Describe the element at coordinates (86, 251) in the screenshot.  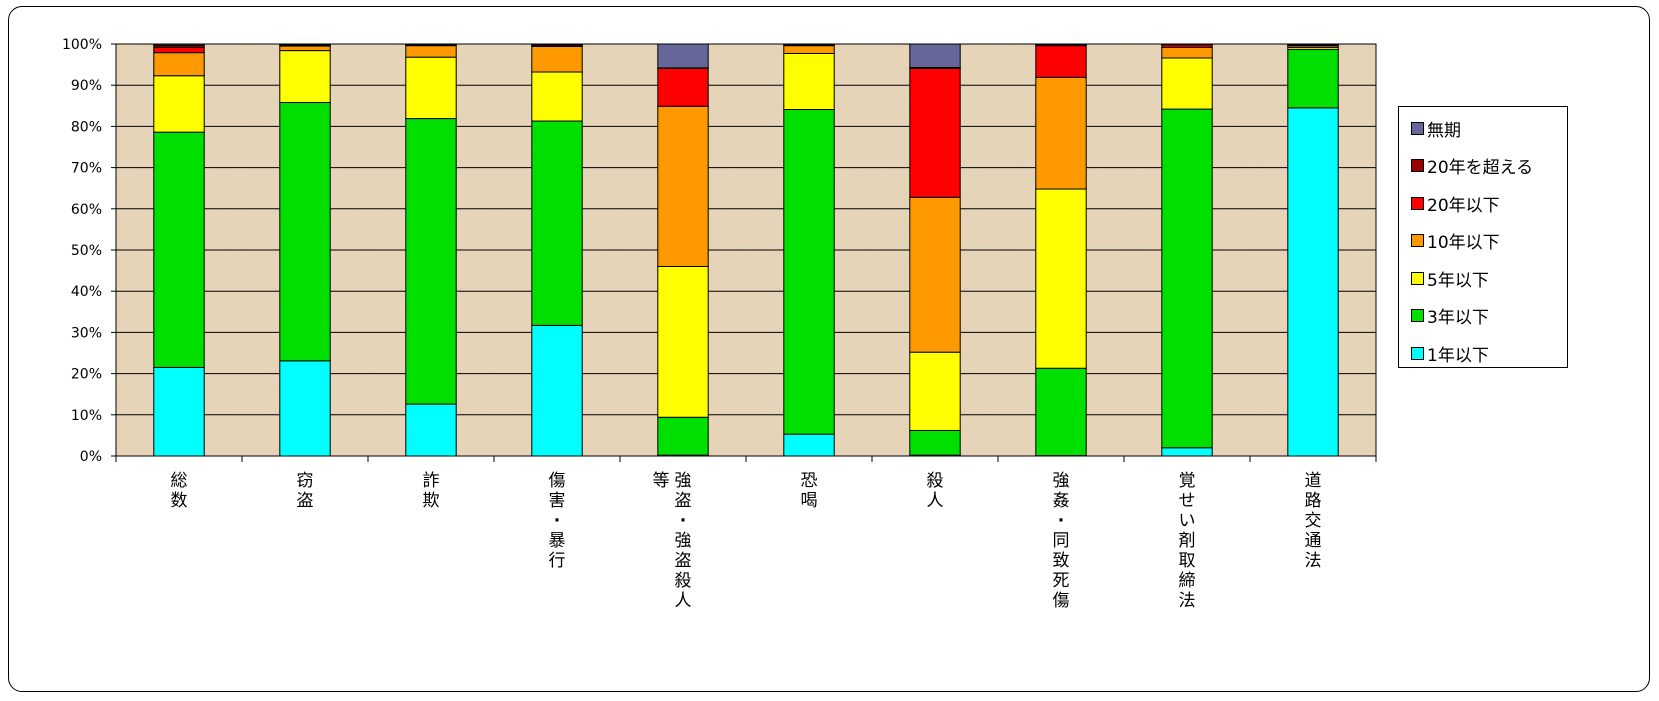
I see `y-tick-label: 50%` at that location.